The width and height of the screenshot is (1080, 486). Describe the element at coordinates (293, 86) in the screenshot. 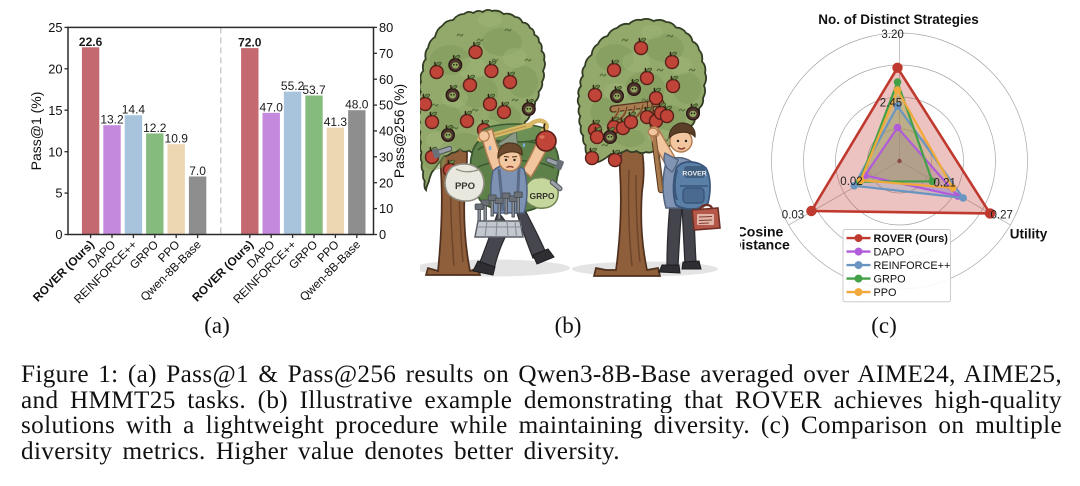

I see `svg-text: 55.2` at that location.